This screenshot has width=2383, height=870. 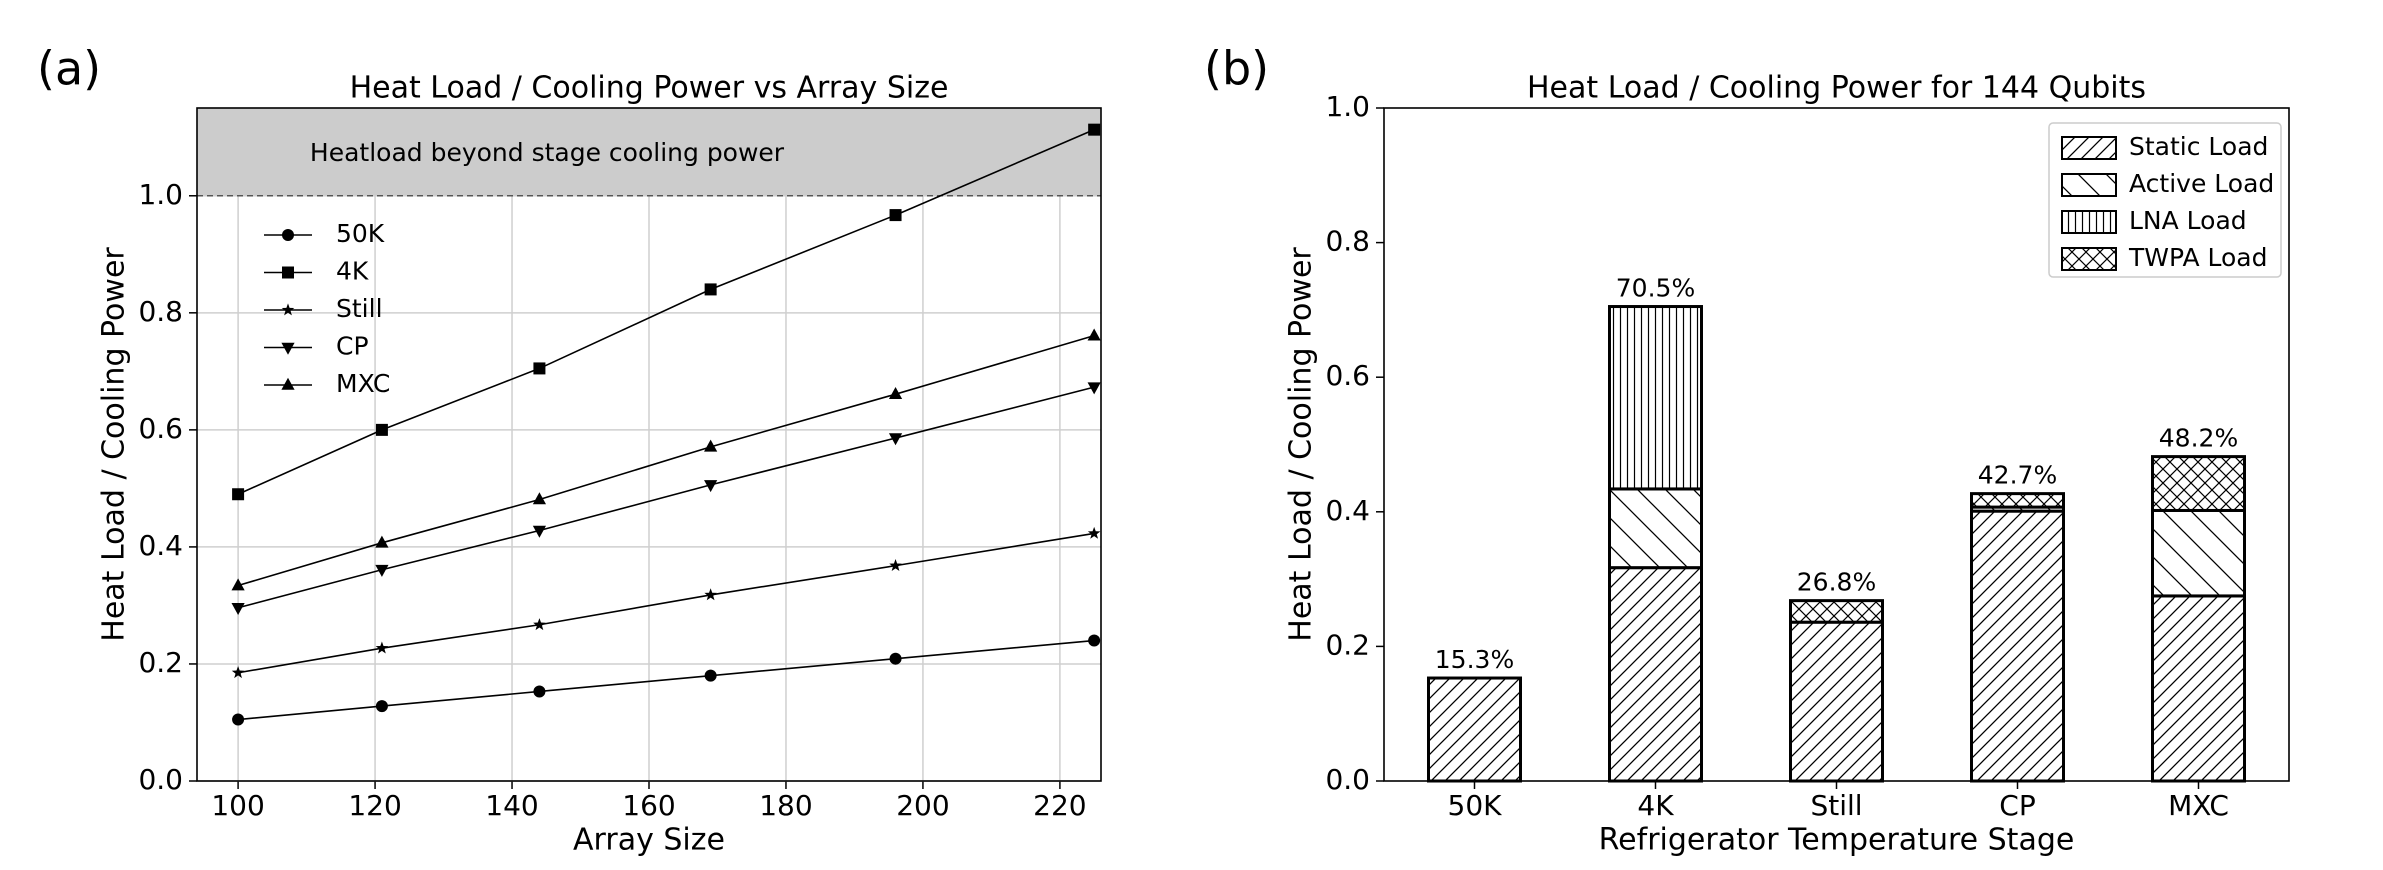 I want to click on x-tick-label: MXC, so click(x=2198, y=805).